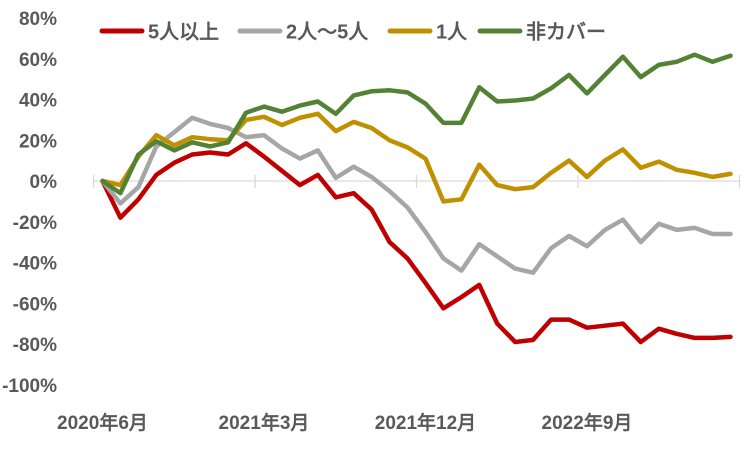  What do you see at coordinates (38, 141) in the screenshot?
I see `y-axis-tick-label: 20%` at bounding box center [38, 141].